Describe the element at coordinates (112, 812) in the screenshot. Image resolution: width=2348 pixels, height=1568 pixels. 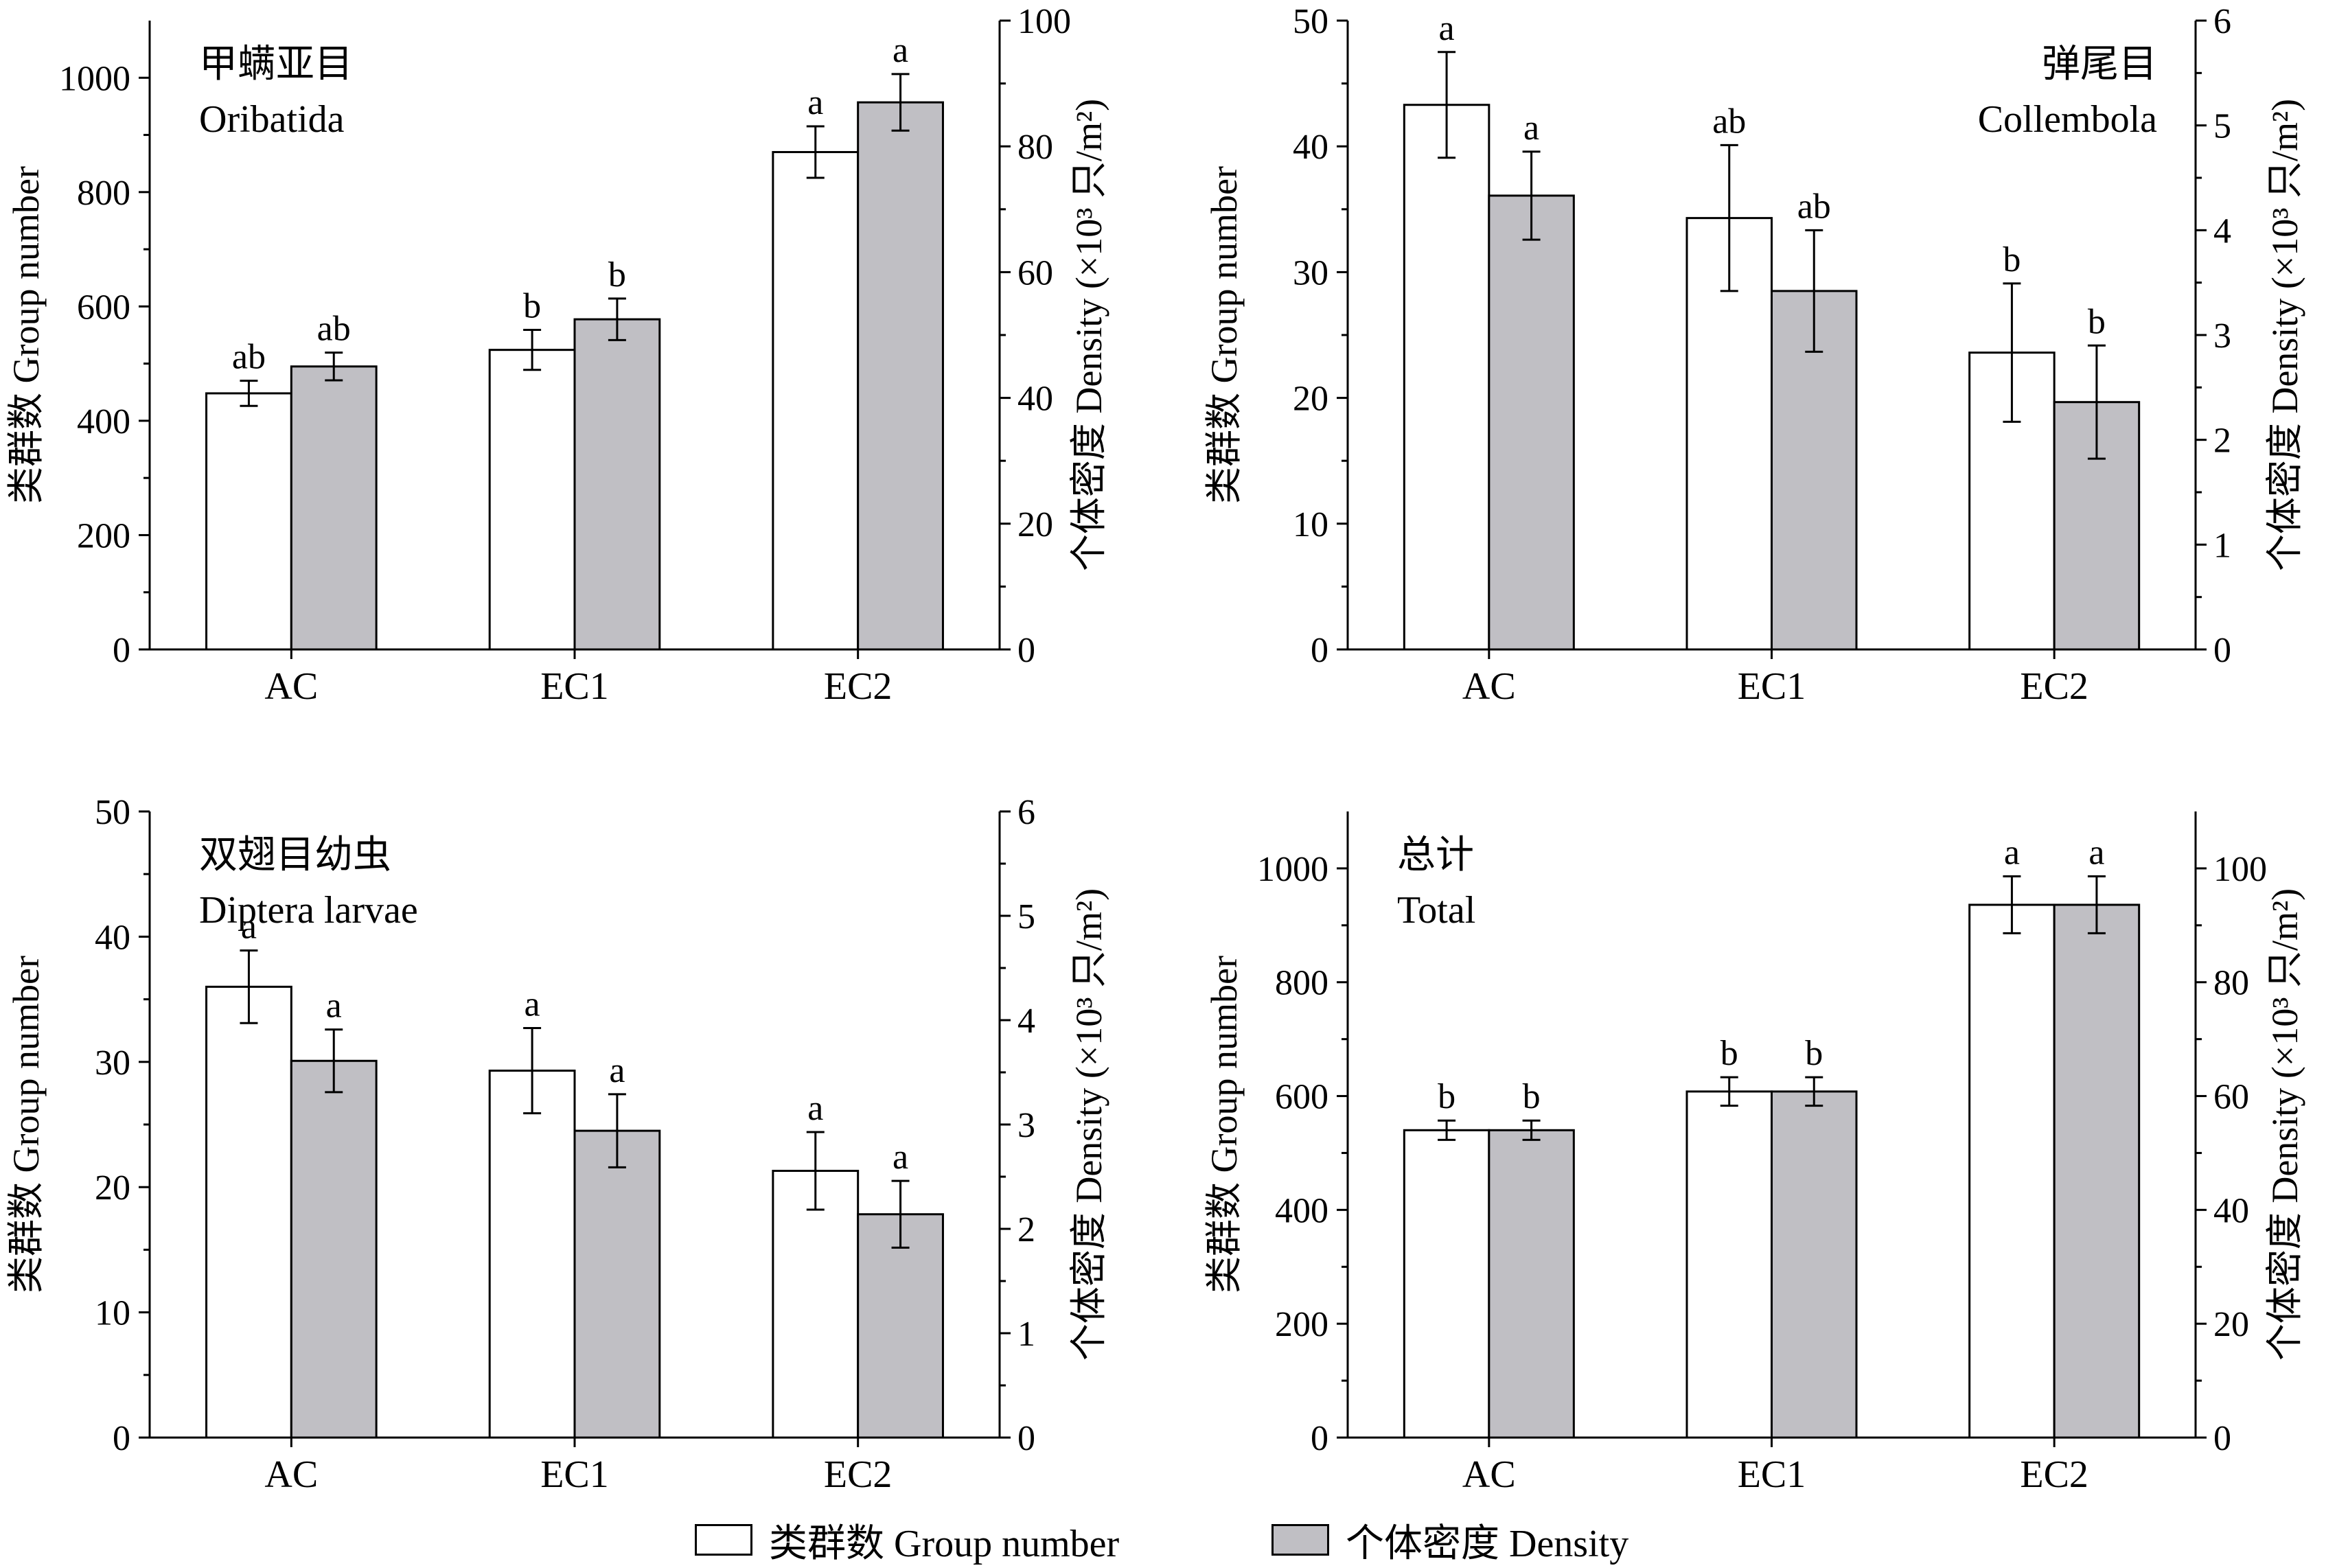
I see `y-tick-label-left: 50` at that location.